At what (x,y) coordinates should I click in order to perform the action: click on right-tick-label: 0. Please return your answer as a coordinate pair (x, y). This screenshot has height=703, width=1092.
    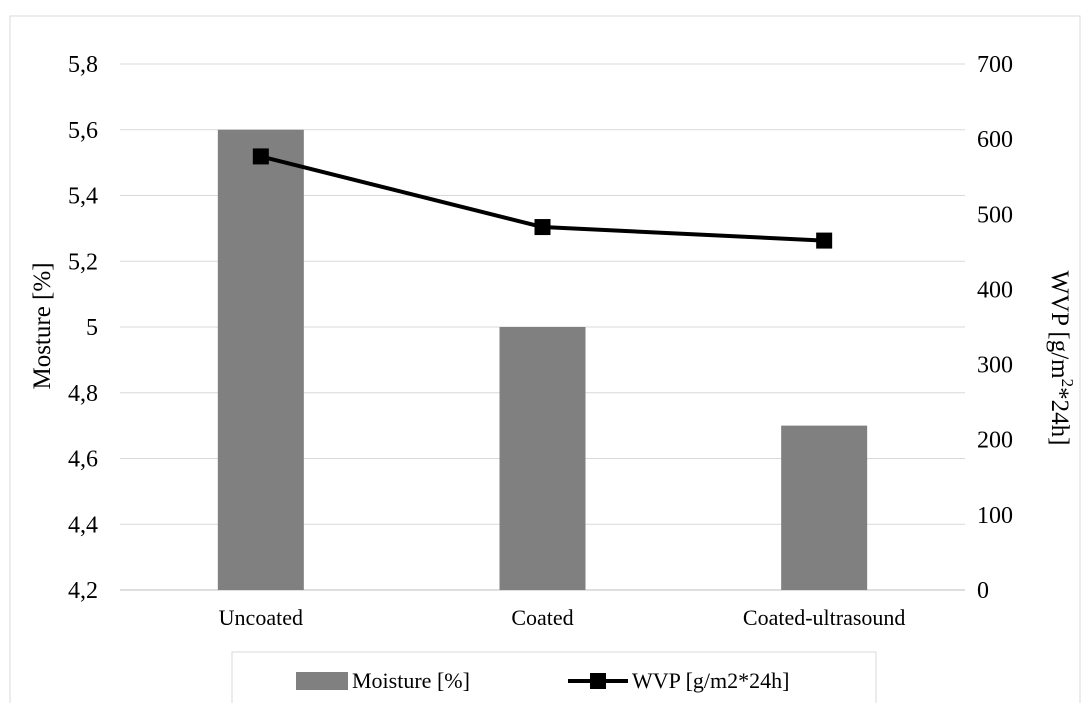
    Looking at the image, I should click on (983, 591).